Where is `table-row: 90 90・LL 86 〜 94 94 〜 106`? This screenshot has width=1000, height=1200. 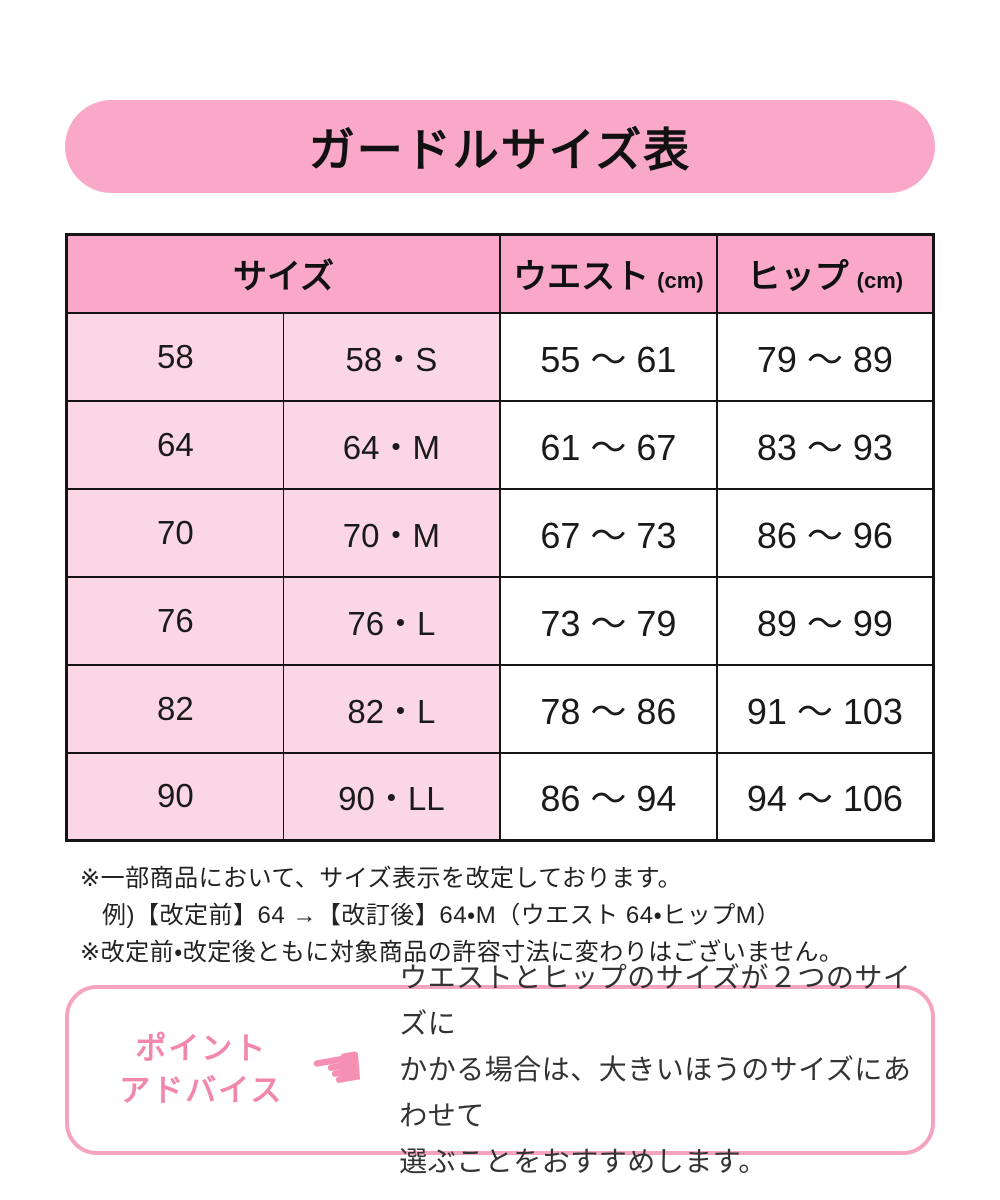 table-row: 90 90・LL 86 〜 94 94 〜 106 is located at coordinates (500, 796).